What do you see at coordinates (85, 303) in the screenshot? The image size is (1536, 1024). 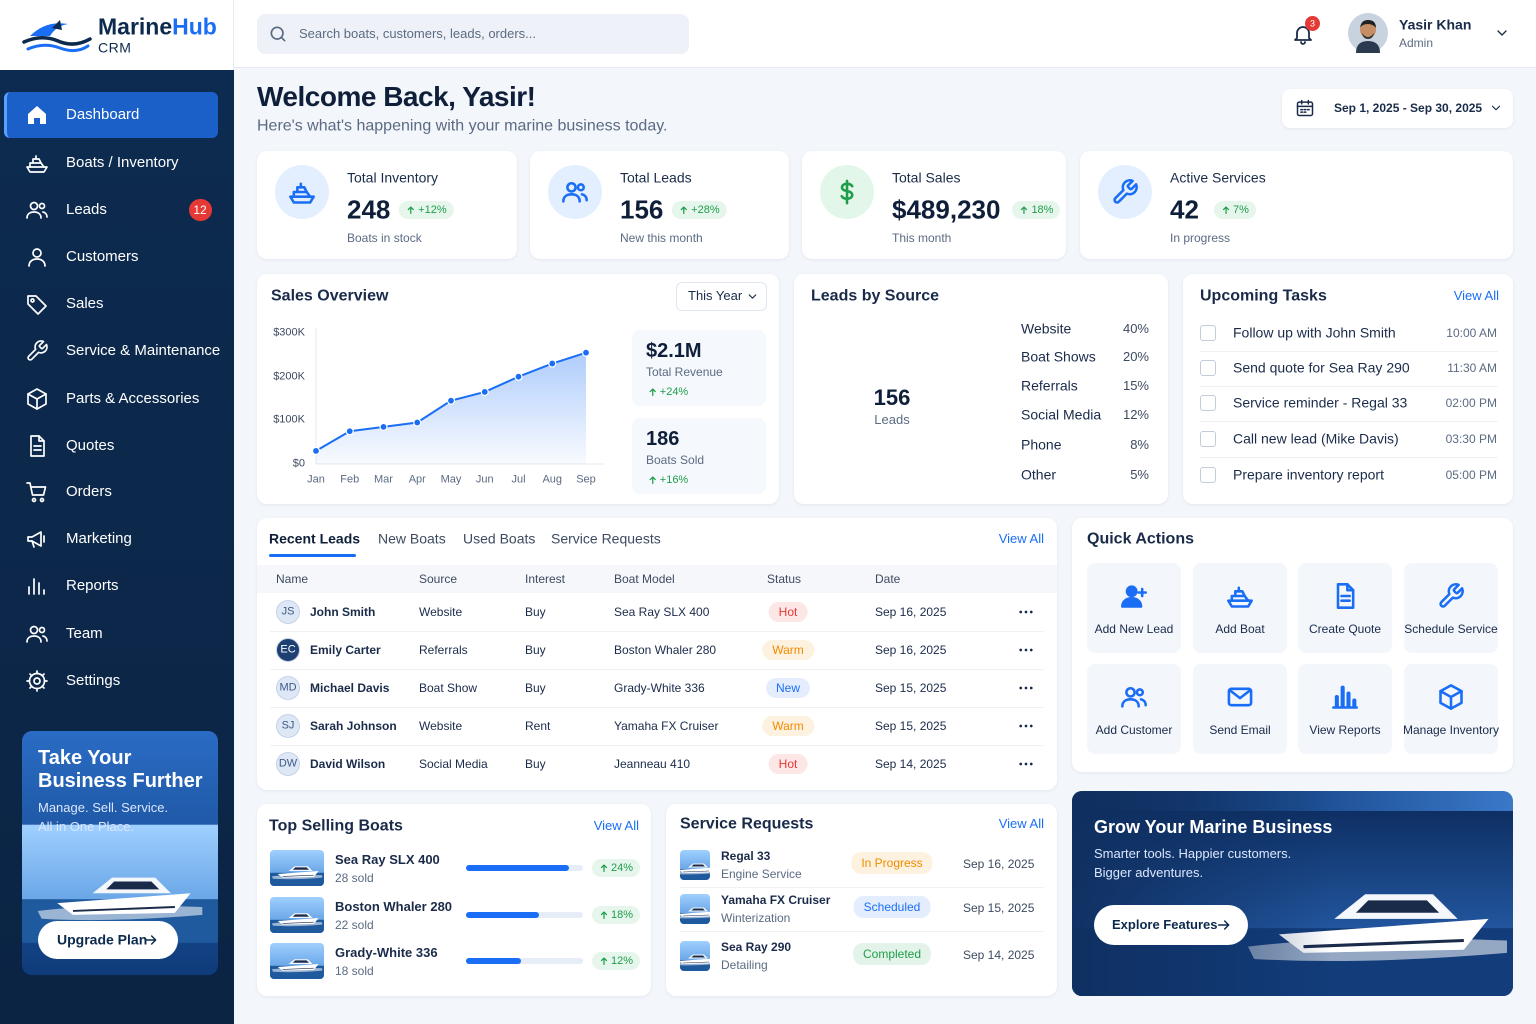 I see `nav-item: Sales` at bounding box center [85, 303].